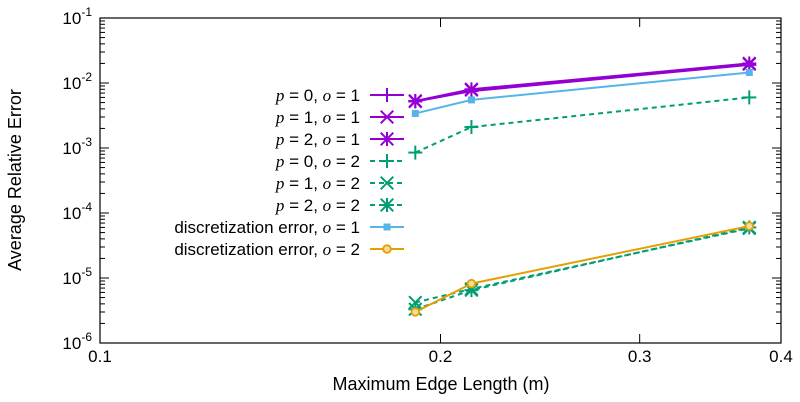  I want to click on legend-item: p = 1, o = 2, so click(339, 183).